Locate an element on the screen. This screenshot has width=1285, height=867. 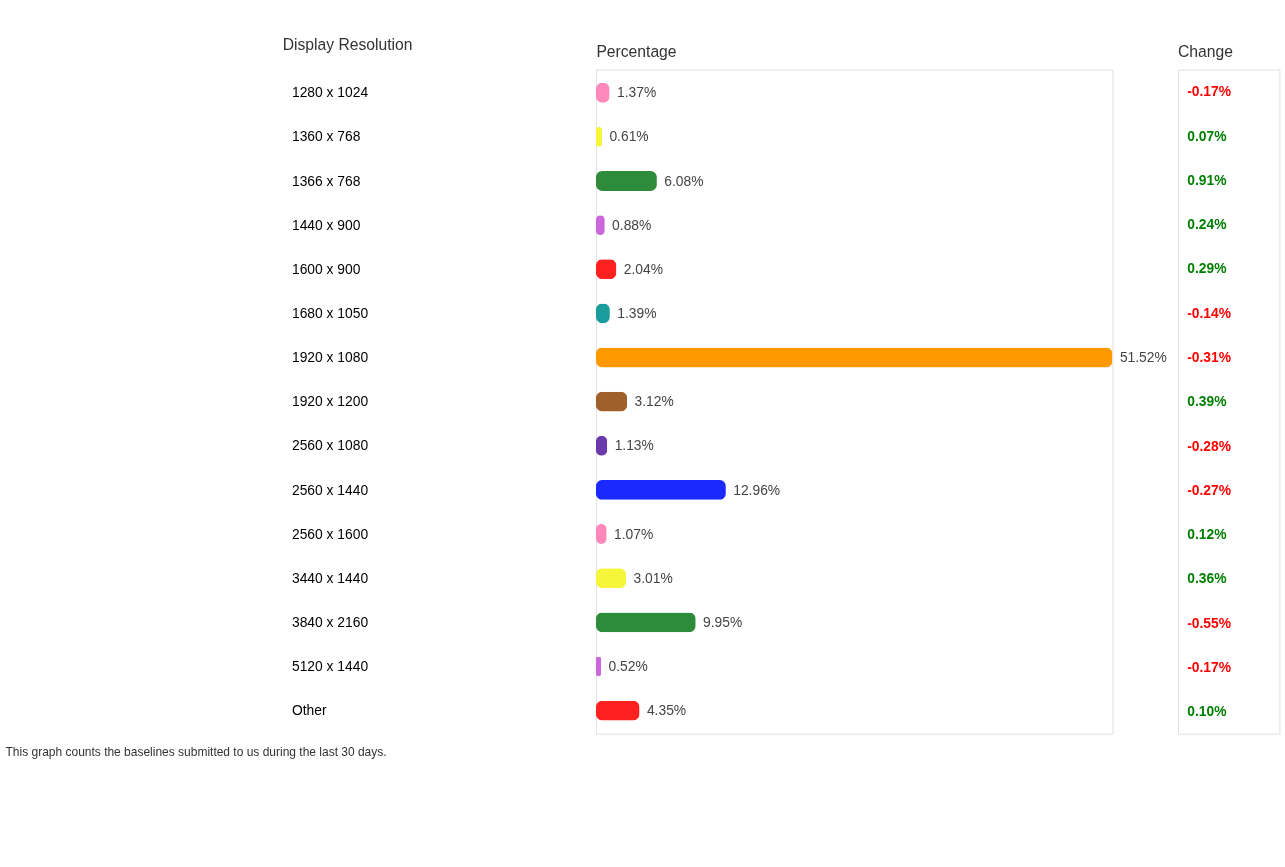
y-tick-label: Other is located at coordinates (309, 710).